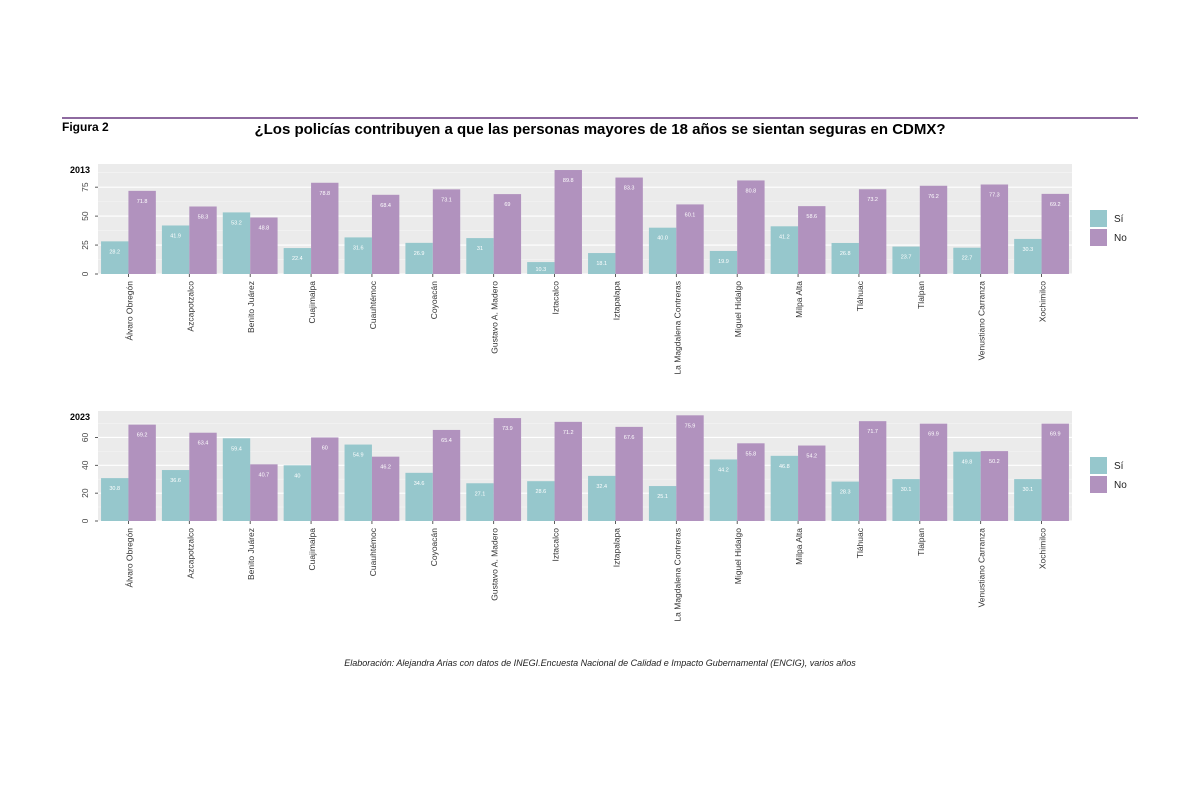 This screenshot has width=1200, height=800. Describe the element at coordinates (446, 231) in the screenshot. I see `bar-no-coyoacan` at that location.